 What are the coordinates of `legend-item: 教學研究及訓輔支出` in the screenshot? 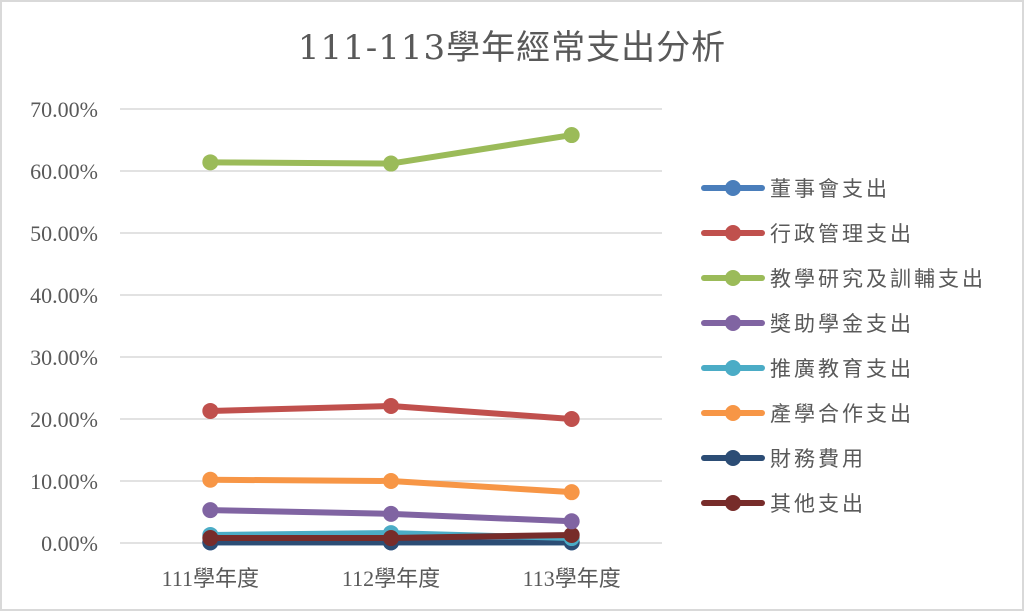 It's located at (843, 279).